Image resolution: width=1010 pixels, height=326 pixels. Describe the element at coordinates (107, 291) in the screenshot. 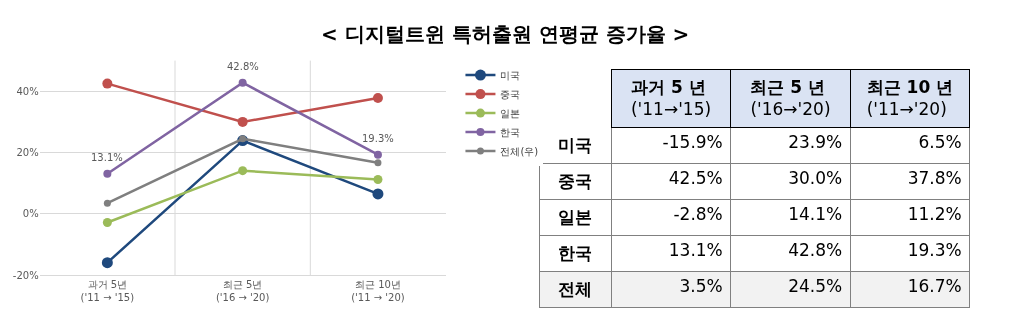

I see `x-tick-label: 과거 5년 ('11 → '15)` at that location.